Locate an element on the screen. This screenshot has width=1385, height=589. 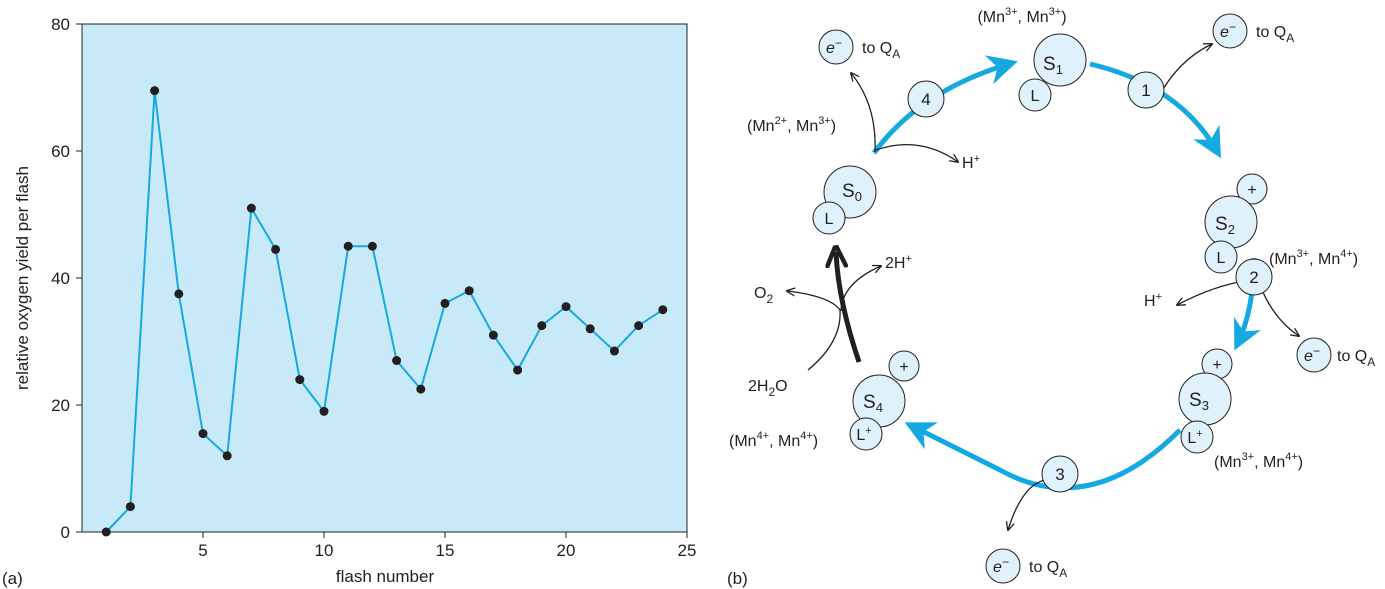
cycle-arc-s0-s1 is located at coordinates (944, 105).